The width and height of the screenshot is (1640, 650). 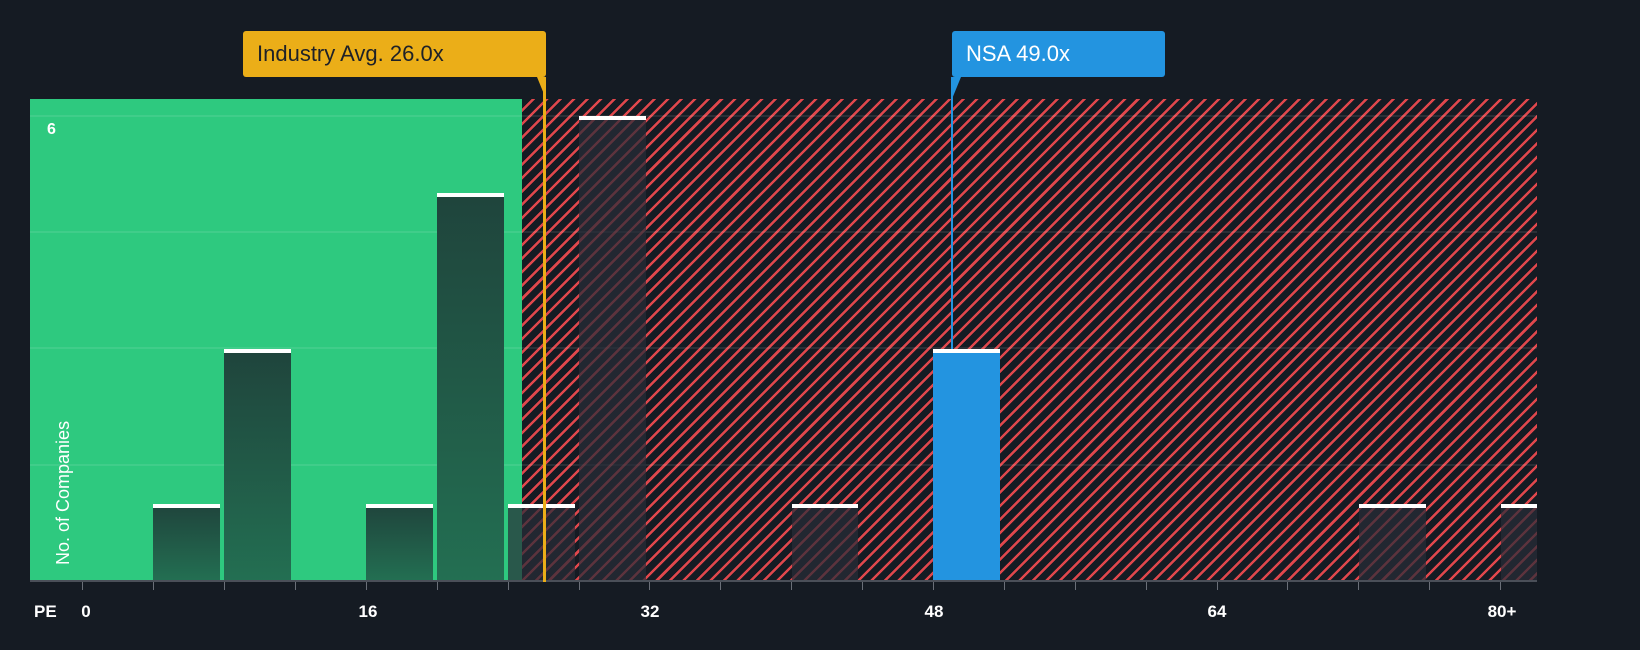 What do you see at coordinates (952, 213) in the screenshot?
I see `nsa-marker-line` at bounding box center [952, 213].